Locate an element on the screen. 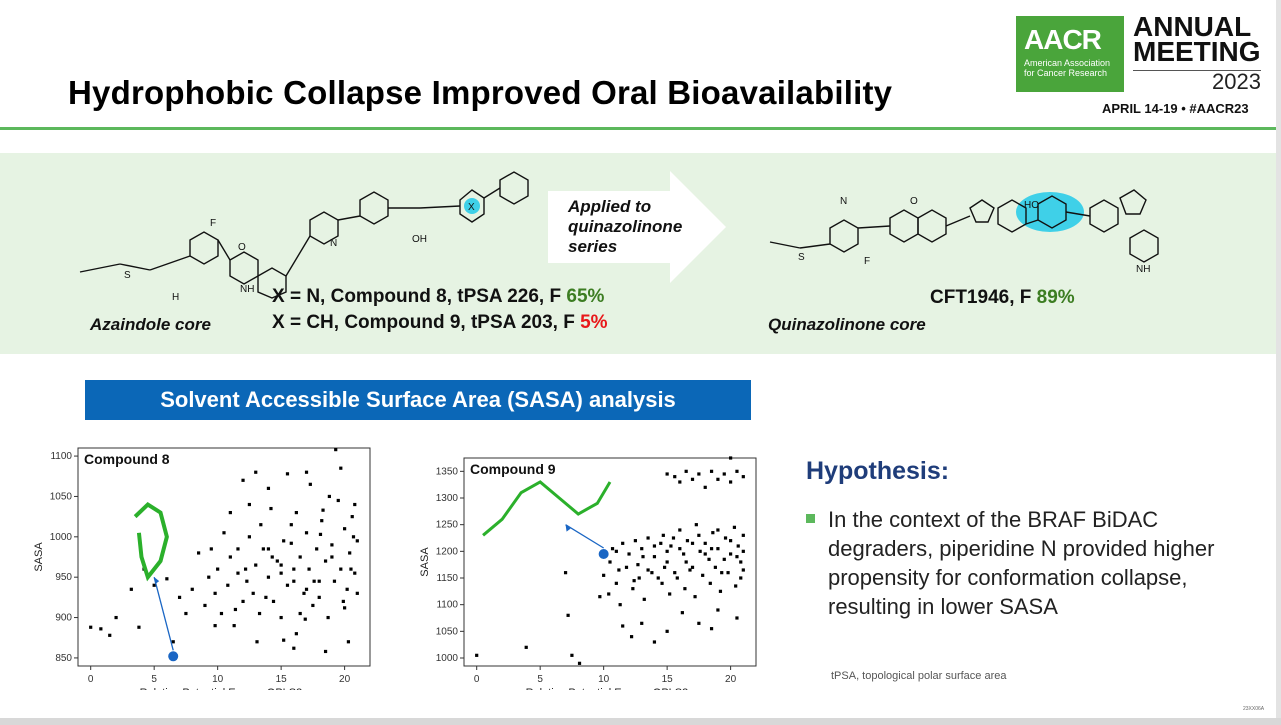 The height and width of the screenshot is (725, 1281). x-tick-label: 15 is located at coordinates (282, 679).